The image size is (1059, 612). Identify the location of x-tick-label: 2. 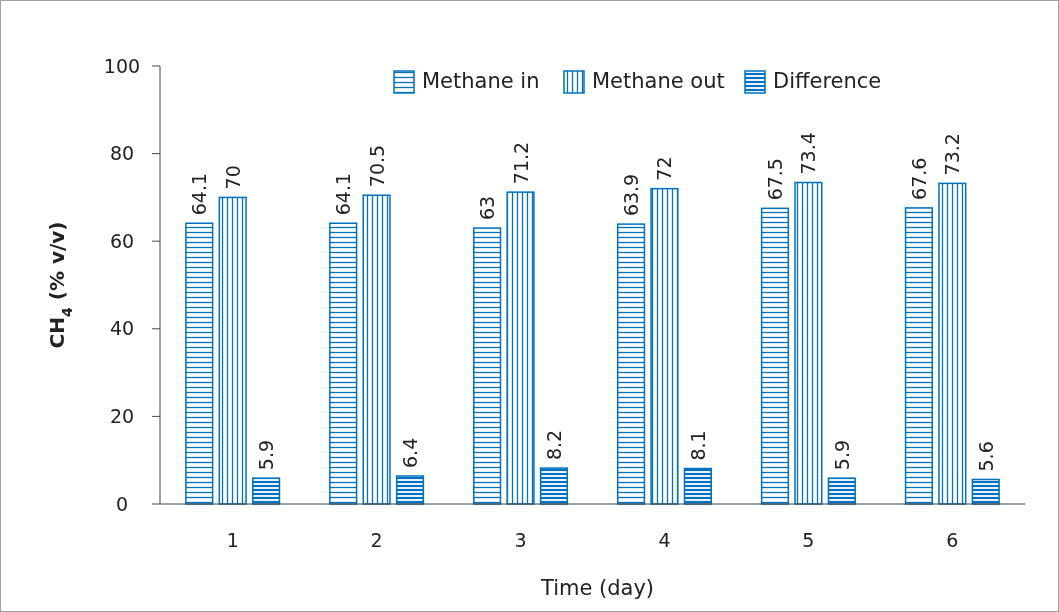
(376, 540).